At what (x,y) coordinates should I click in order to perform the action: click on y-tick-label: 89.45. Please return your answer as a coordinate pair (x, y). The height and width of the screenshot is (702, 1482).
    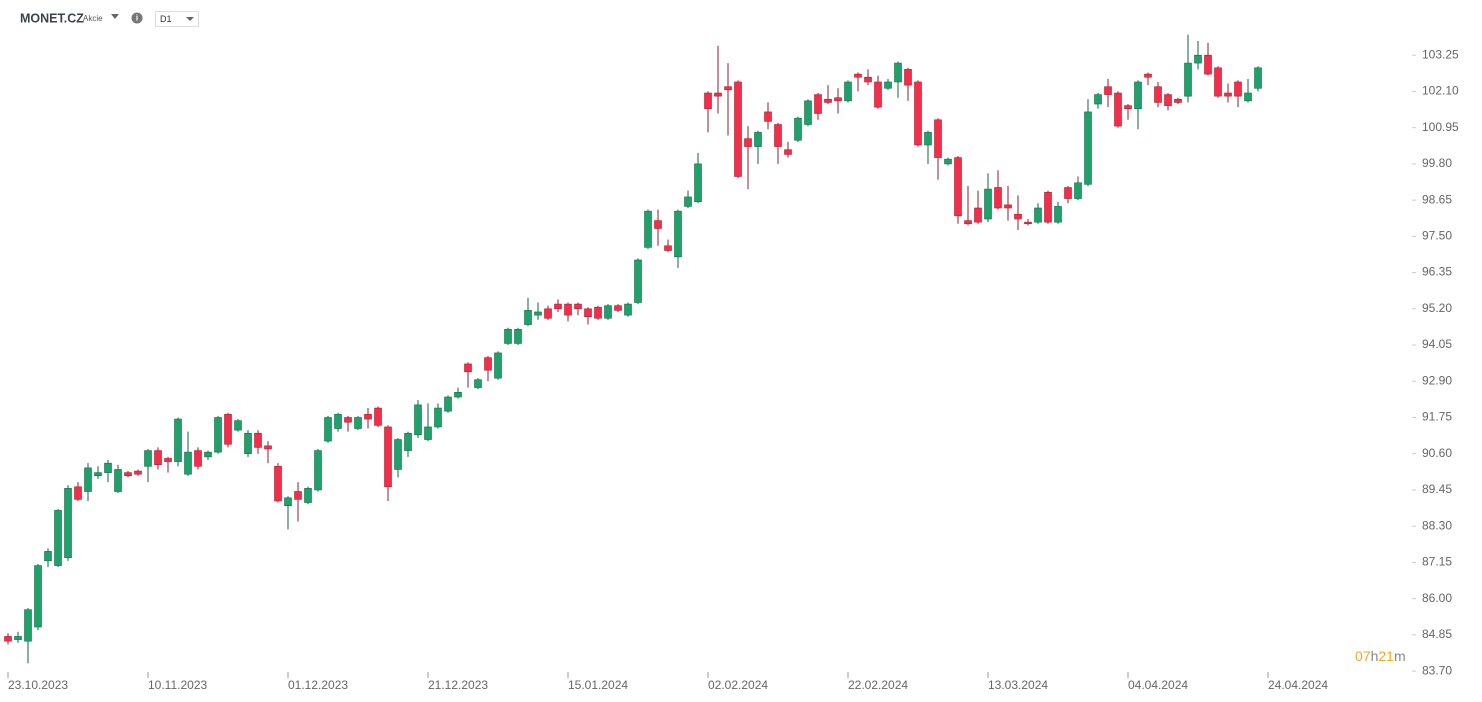
    Looking at the image, I should click on (1437, 489).